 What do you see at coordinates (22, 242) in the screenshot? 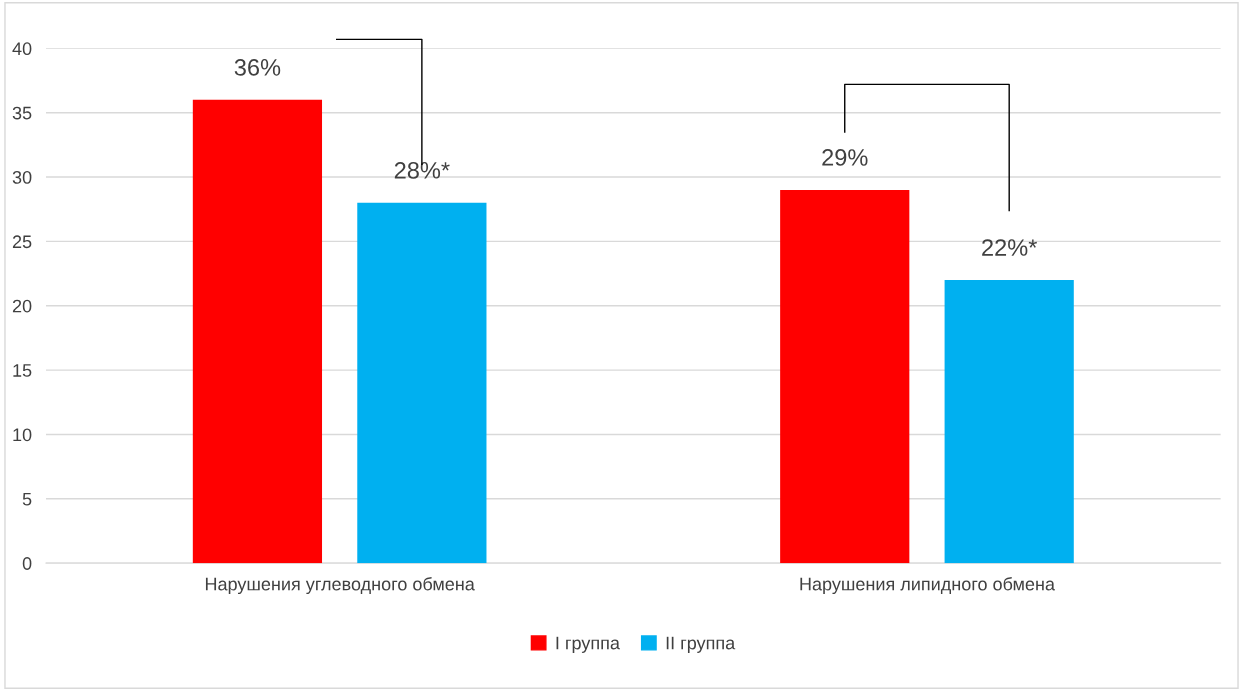
I see `y-tick-label: 25` at bounding box center [22, 242].